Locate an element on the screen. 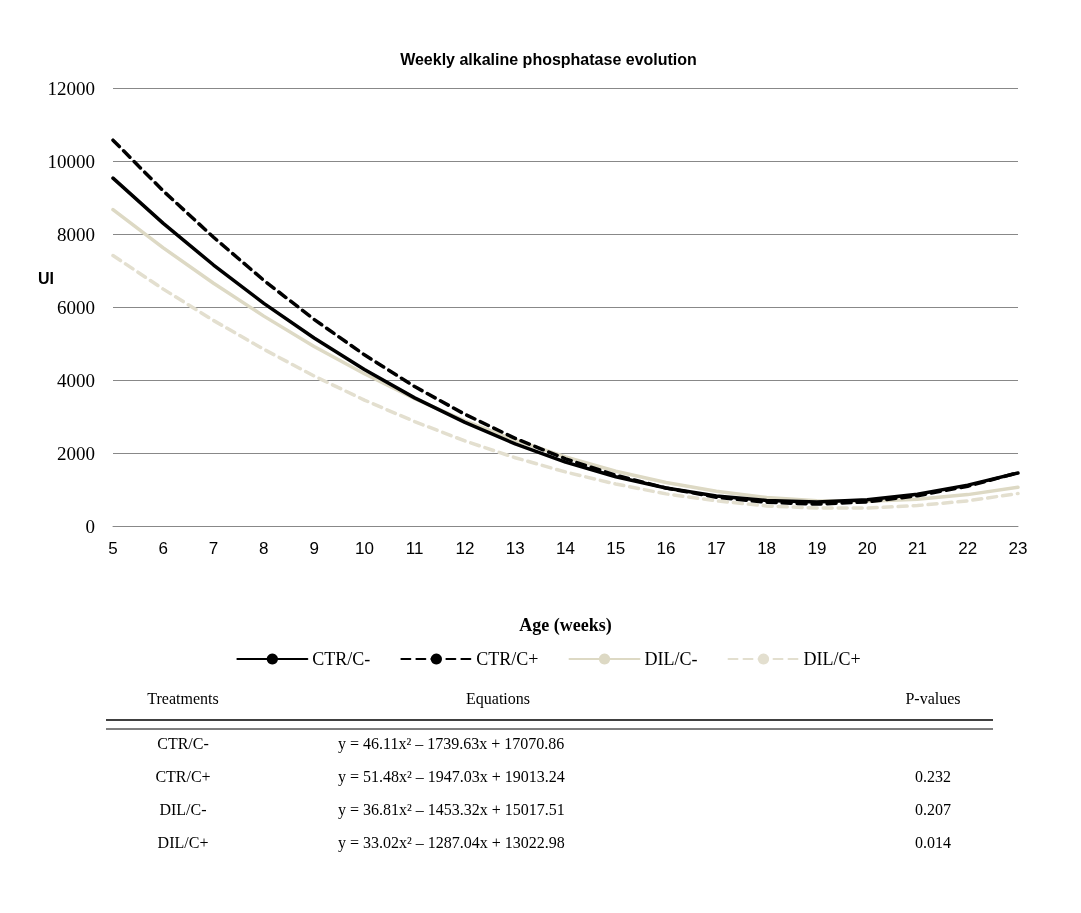 The width and height of the screenshot is (1081, 913). x-tick-label: 13 is located at coordinates (515, 548).